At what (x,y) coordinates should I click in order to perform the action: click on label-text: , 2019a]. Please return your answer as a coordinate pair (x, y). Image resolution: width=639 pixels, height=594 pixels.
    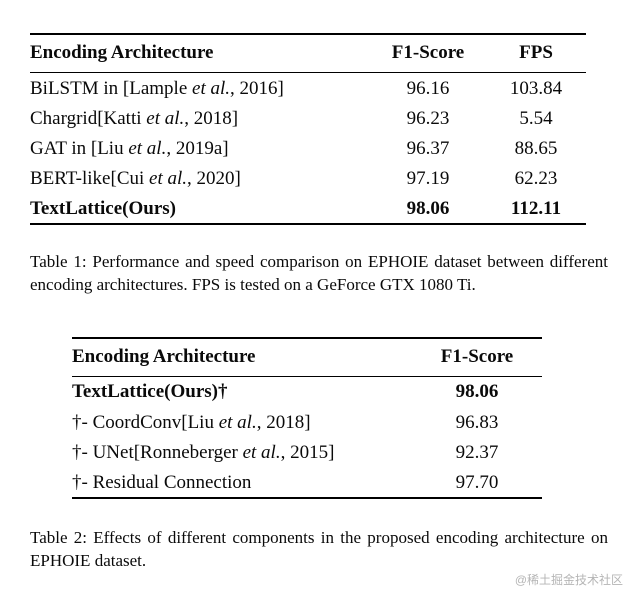
    Looking at the image, I should click on (197, 148).